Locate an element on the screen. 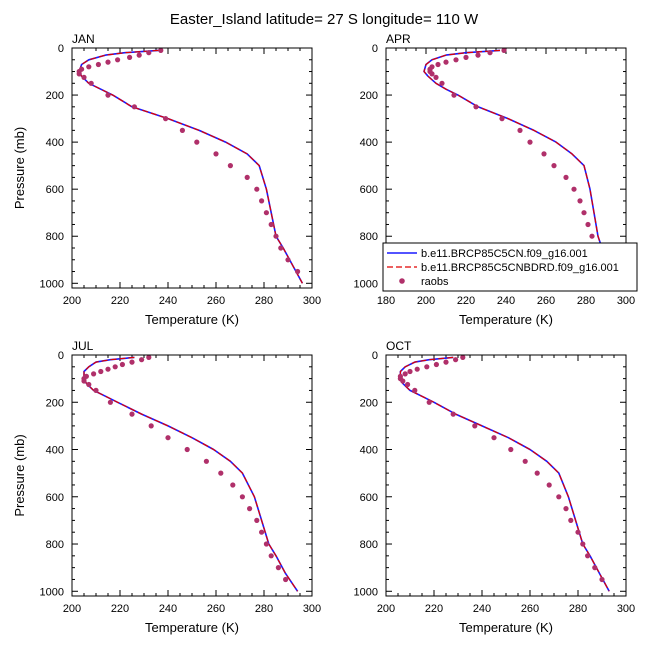  x-axis-label: Temperature (K) is located at coordinates (192, 627).